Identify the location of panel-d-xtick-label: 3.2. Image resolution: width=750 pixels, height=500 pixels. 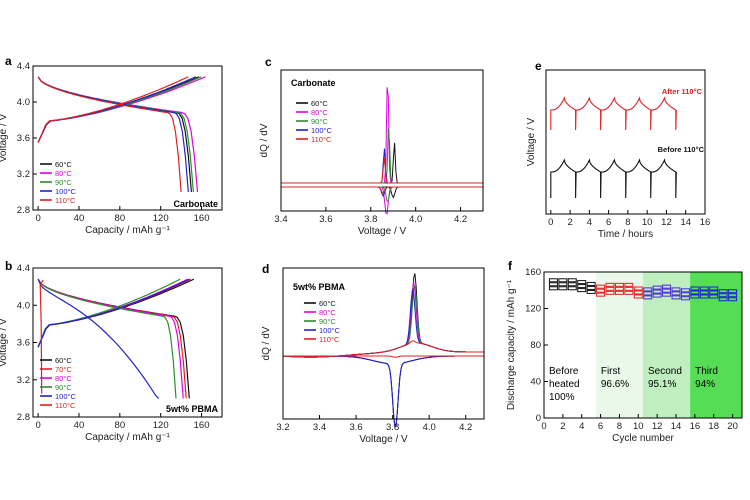
(282, 427).